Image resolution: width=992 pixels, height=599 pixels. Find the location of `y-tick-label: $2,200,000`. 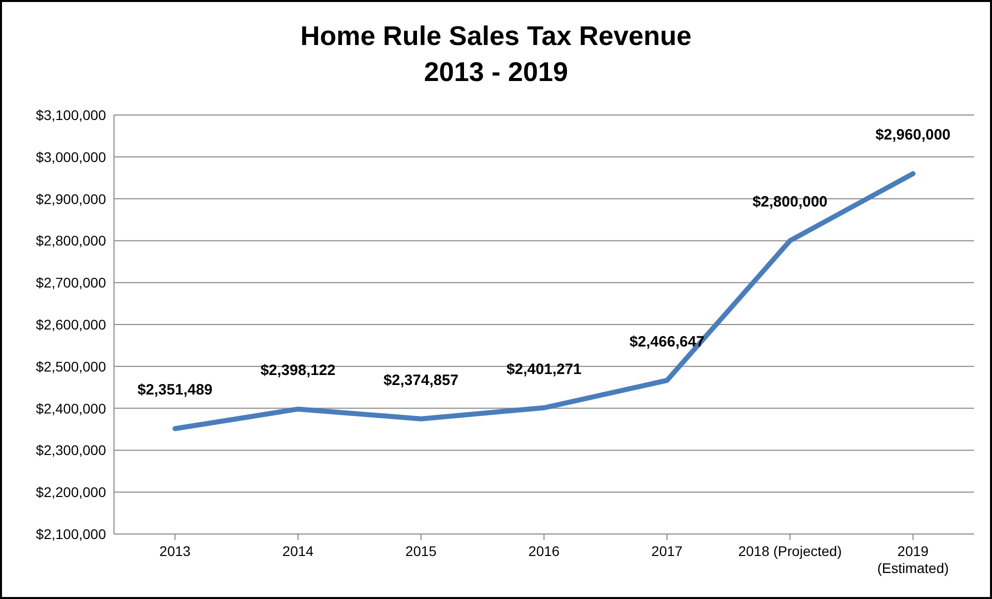

y-tick-label: $2,200,000 is located at coordinates (71, 492).